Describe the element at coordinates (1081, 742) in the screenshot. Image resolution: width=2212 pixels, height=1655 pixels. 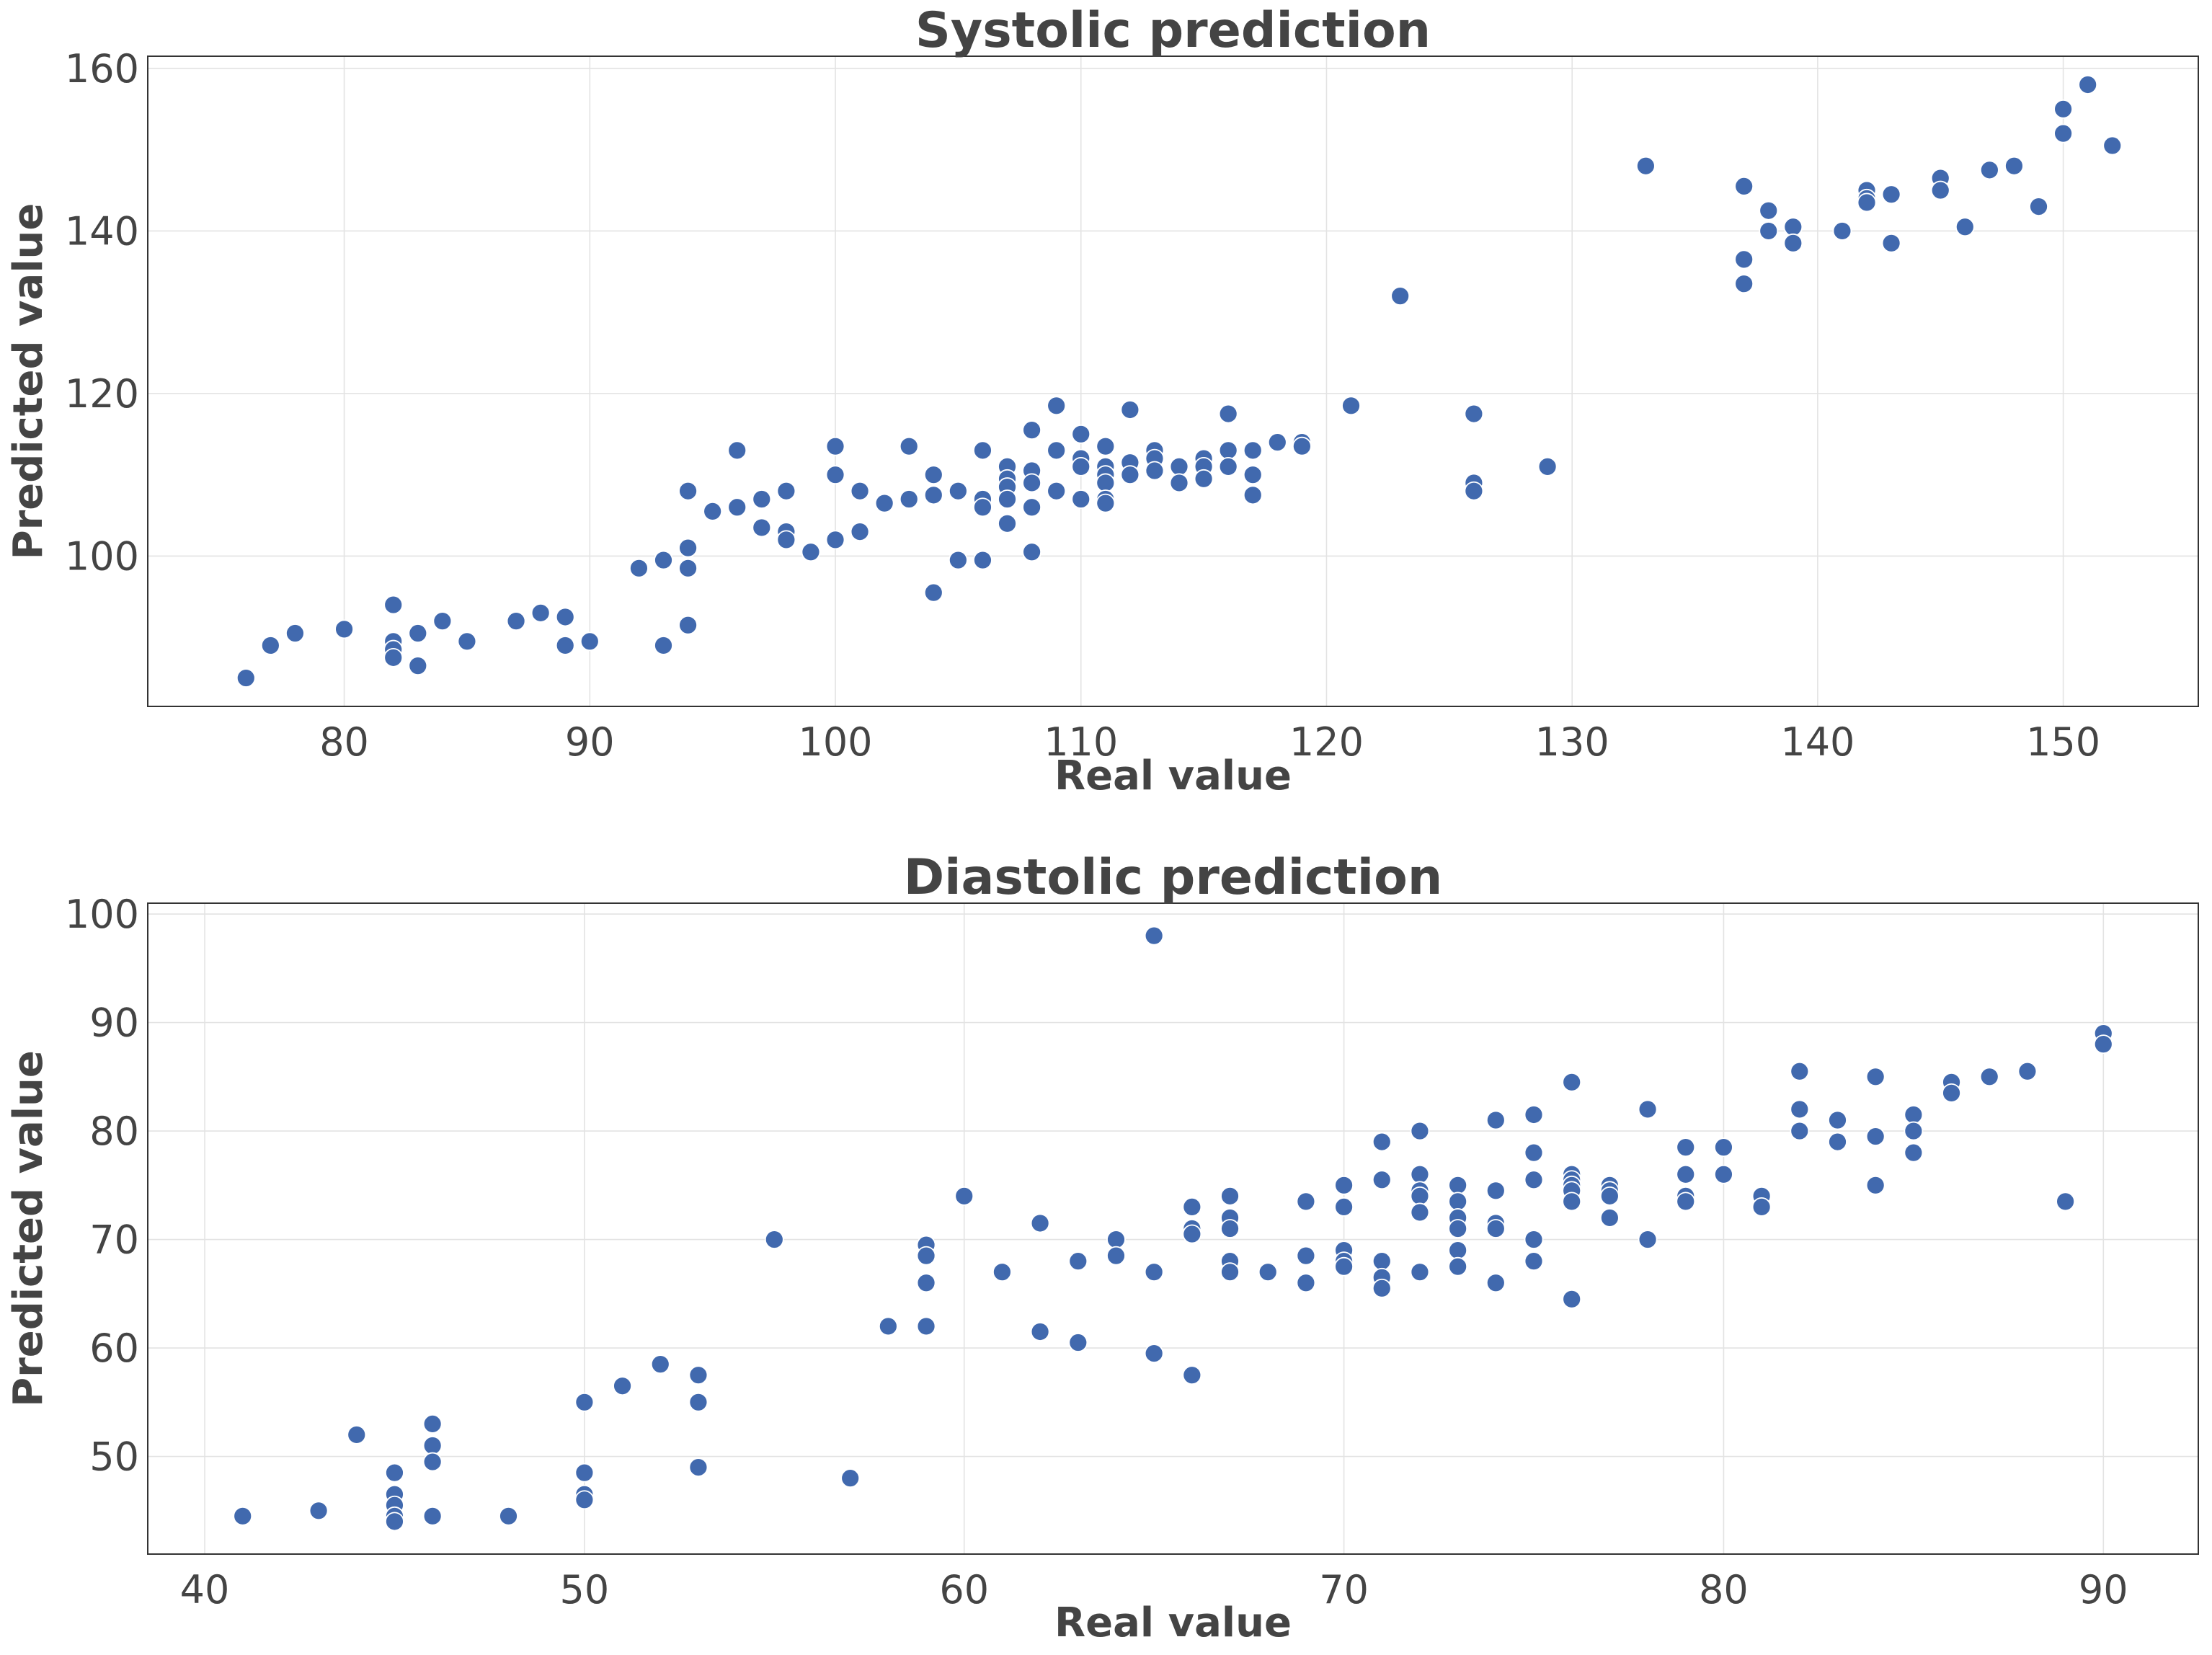
I see `systolic-x-tick-label: 110` at that location.